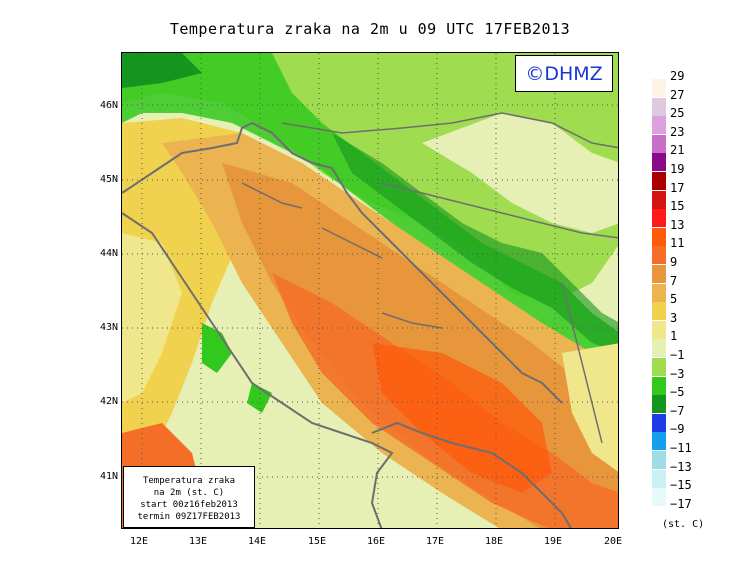 The image size is (740, 582). What do you see at coordinates (677, 429) in the screenshot?
I see `legend-label: −9` at bounding box center [677, 429].